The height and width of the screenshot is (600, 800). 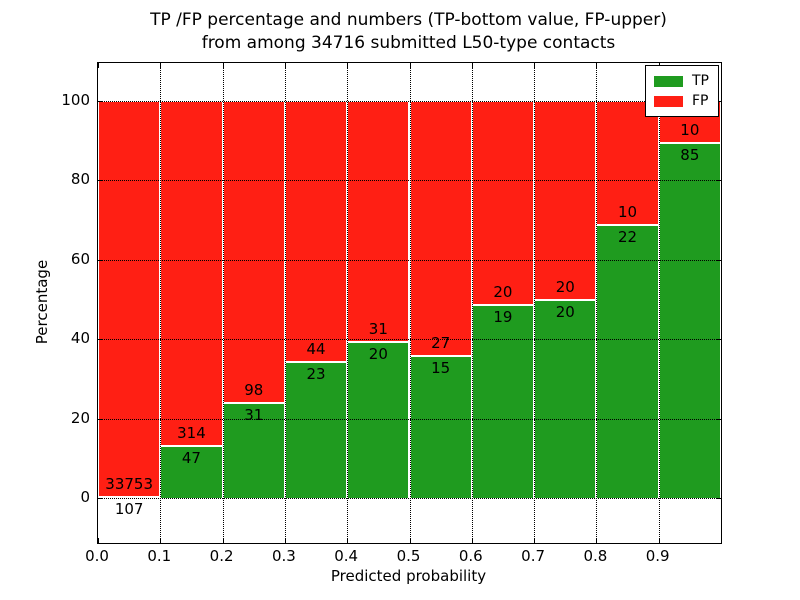 I want to click on tp-count-label: 107, so click(x=129, y=508).